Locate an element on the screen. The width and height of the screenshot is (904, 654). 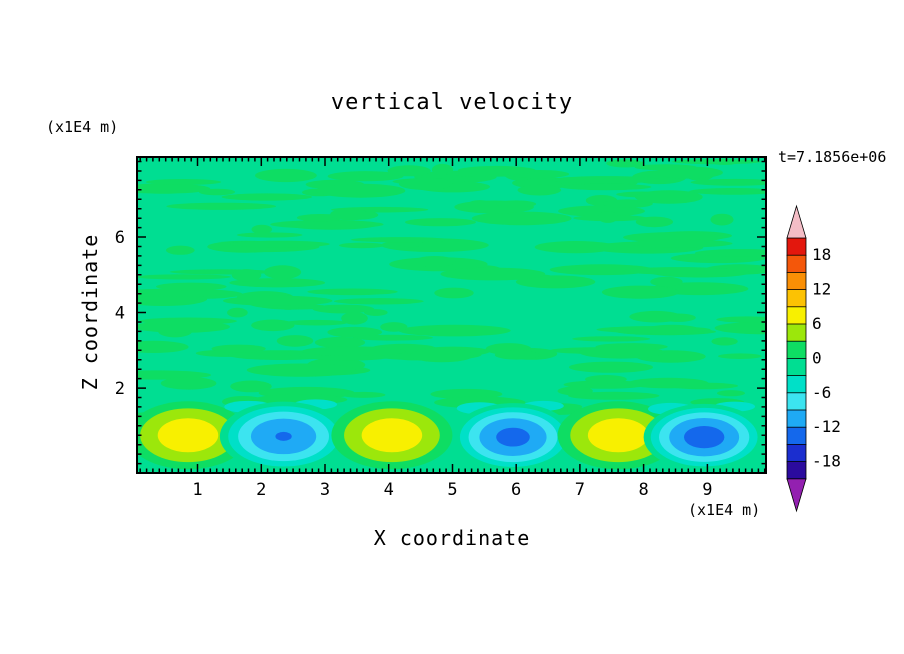
x-tick-label: 8 is located at coordinates (644, 490).